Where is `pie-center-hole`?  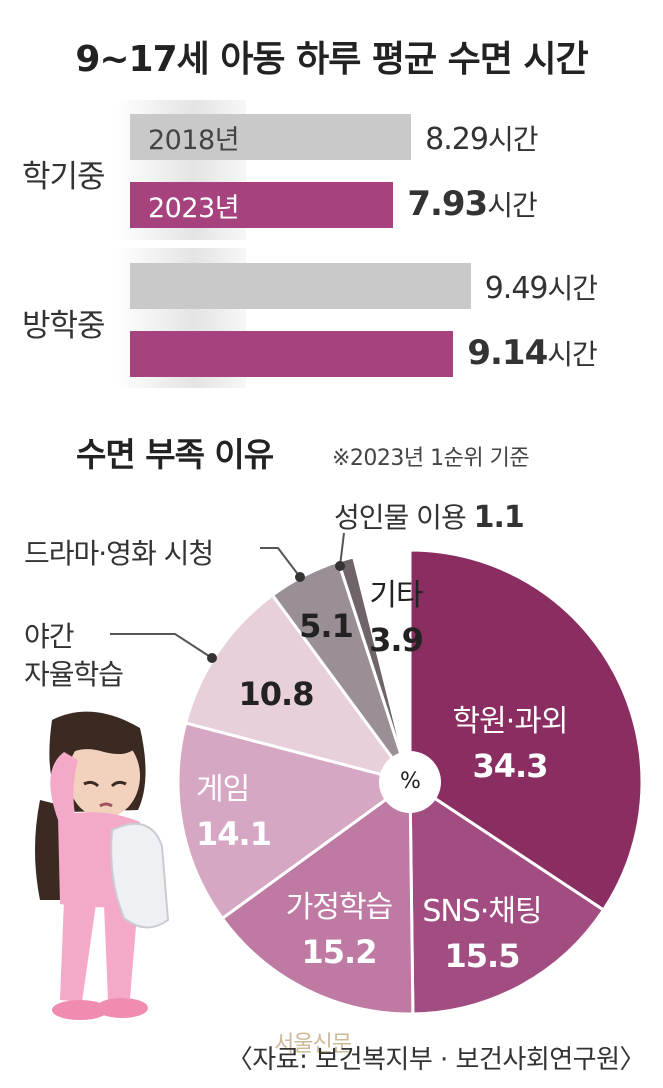 pie-center-hole is located at coordinates (410, 782).